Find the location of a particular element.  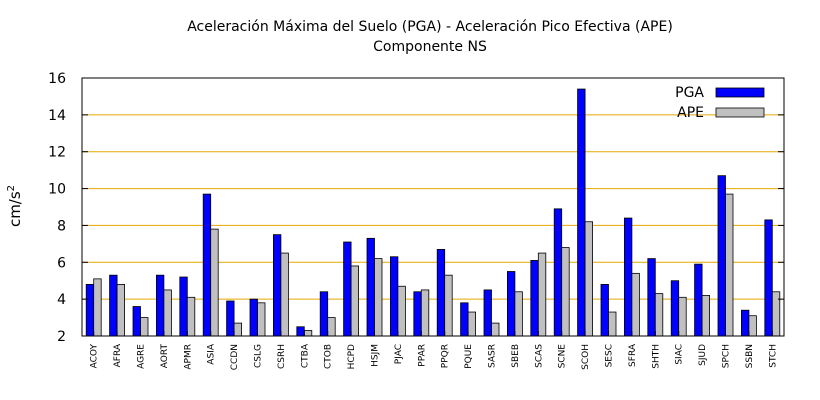

category-label: SHTH is located at coordinates (656, 356).